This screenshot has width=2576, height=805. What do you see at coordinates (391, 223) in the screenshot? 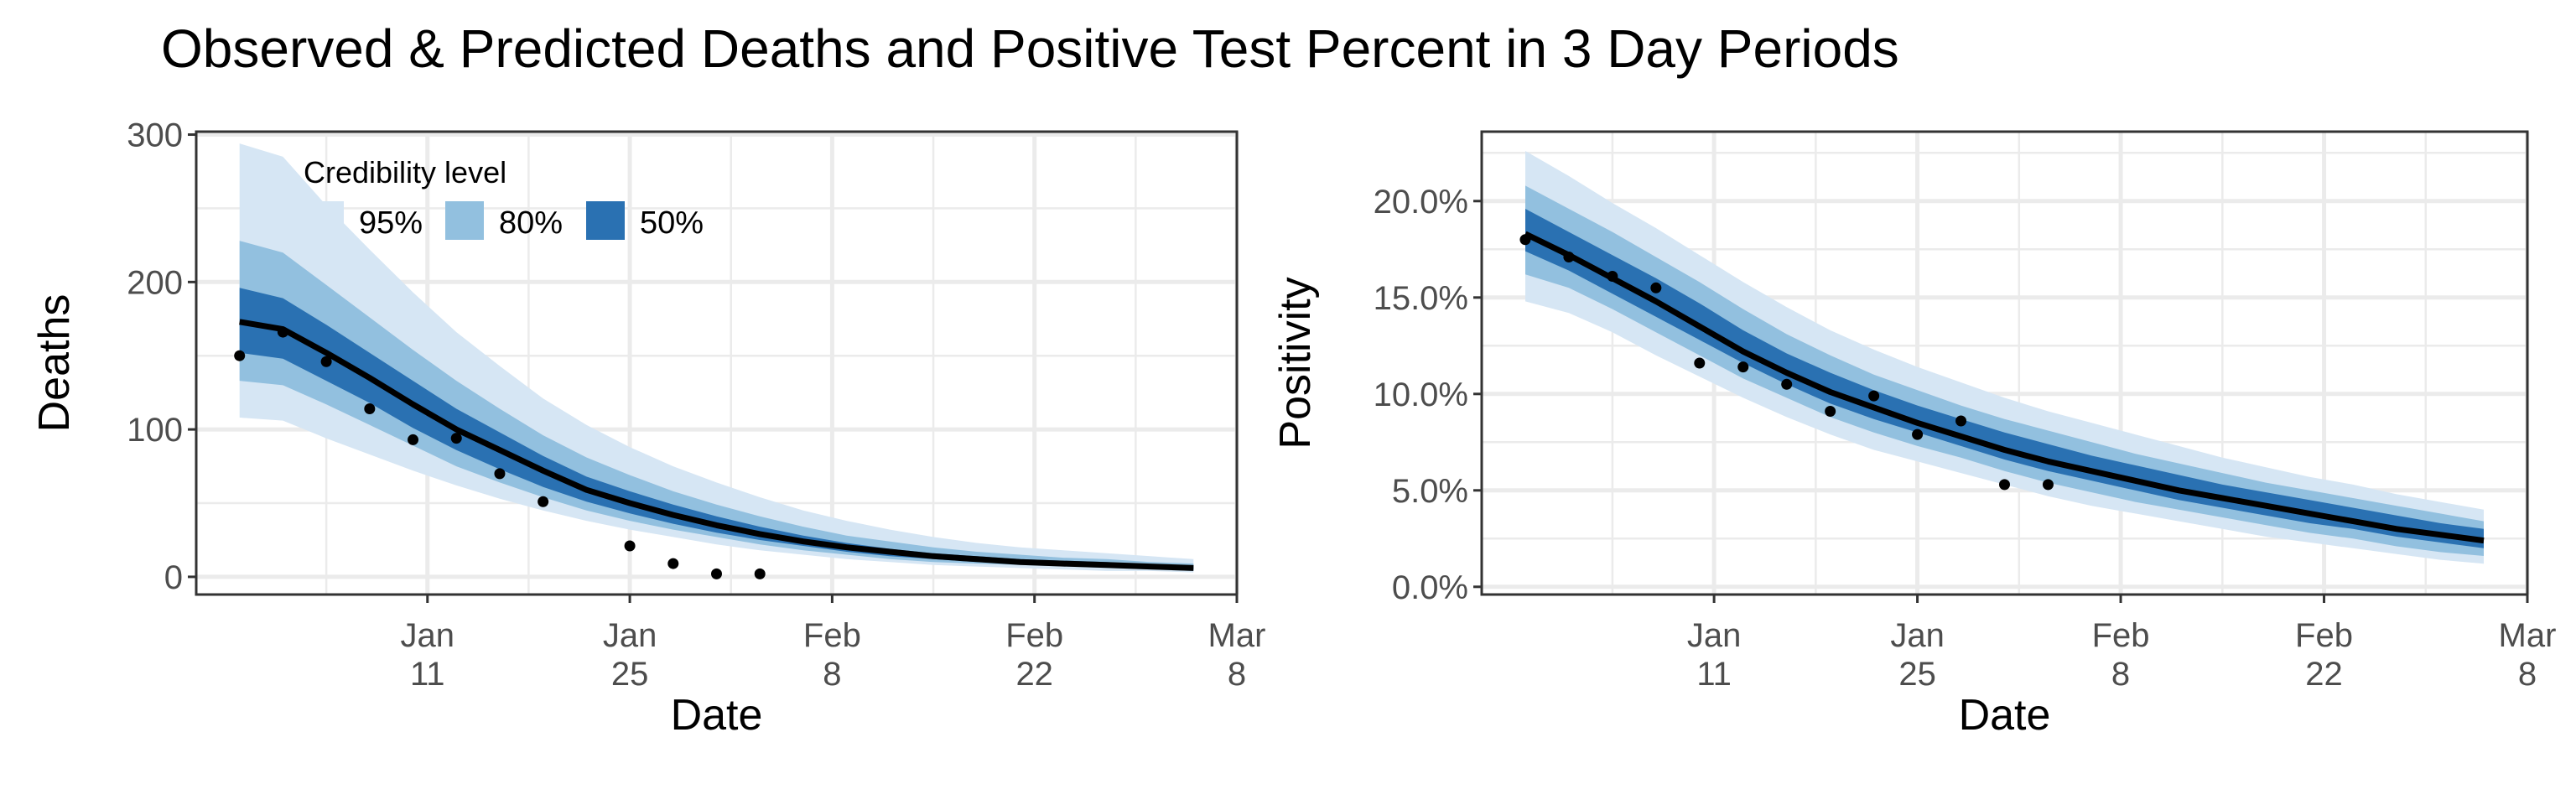
I see `legend-label-0: 95%` at bounding box center [391, 223].